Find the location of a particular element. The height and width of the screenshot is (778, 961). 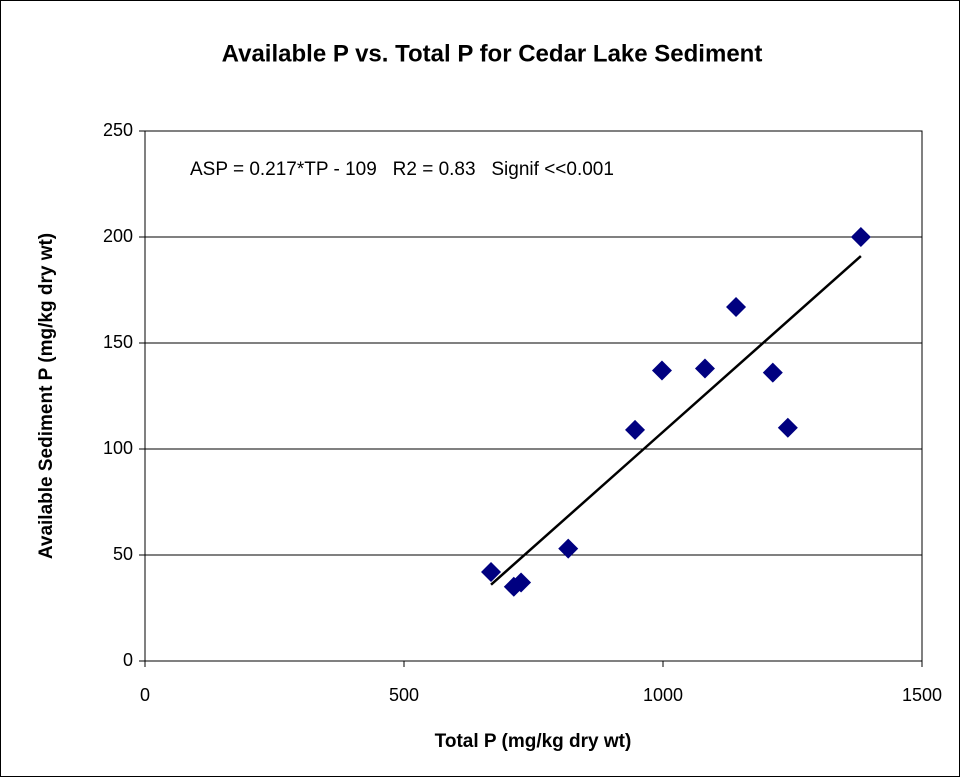

x-tick-label: 1000 is located at coordinates (663, 695).